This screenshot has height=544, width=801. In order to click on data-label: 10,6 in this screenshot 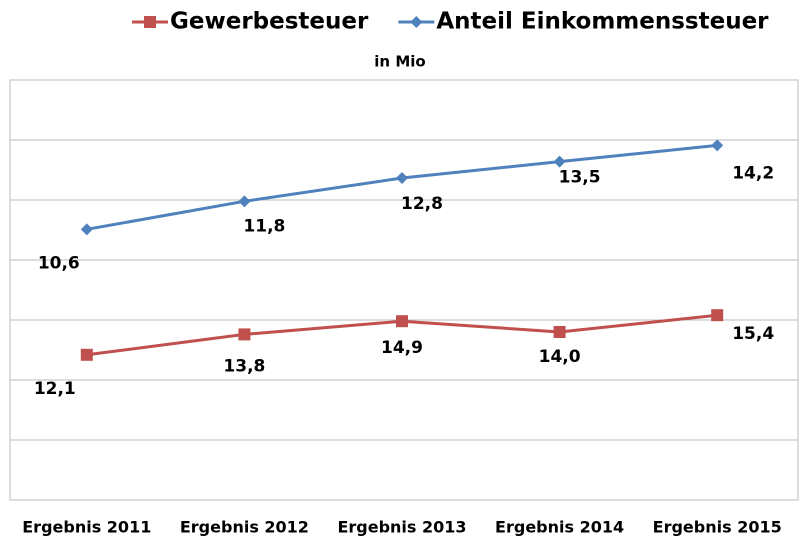, I will do `click(59, 263)`.